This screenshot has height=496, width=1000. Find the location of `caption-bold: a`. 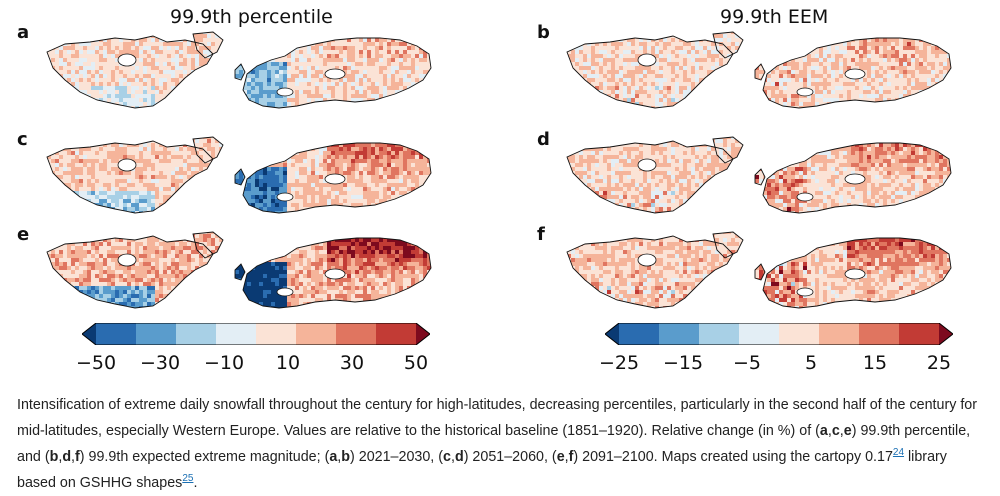

caption-bold: a is located at coordinates (824, 431).